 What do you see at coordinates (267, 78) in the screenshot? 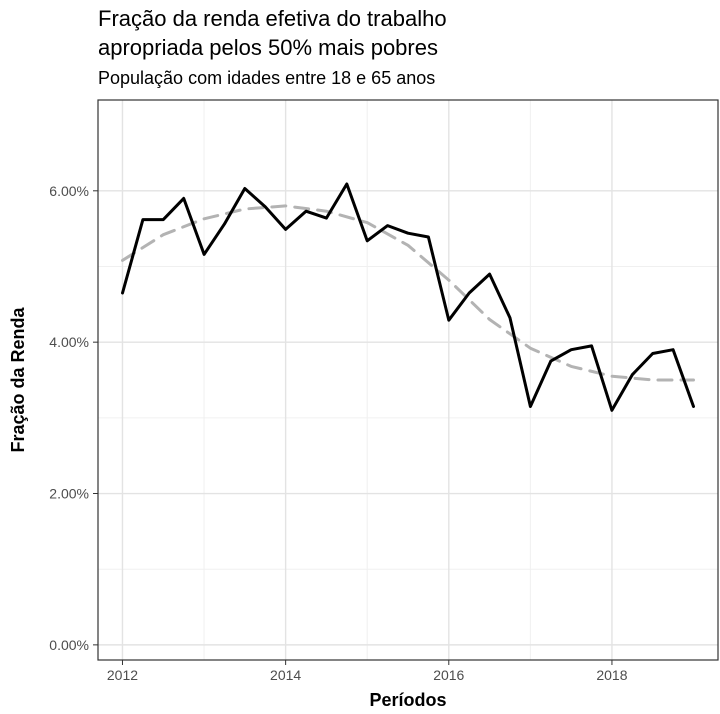
I see `chart-subtitle: População com idades entre 18 e 65 anos` at bounding box center [267, 78].